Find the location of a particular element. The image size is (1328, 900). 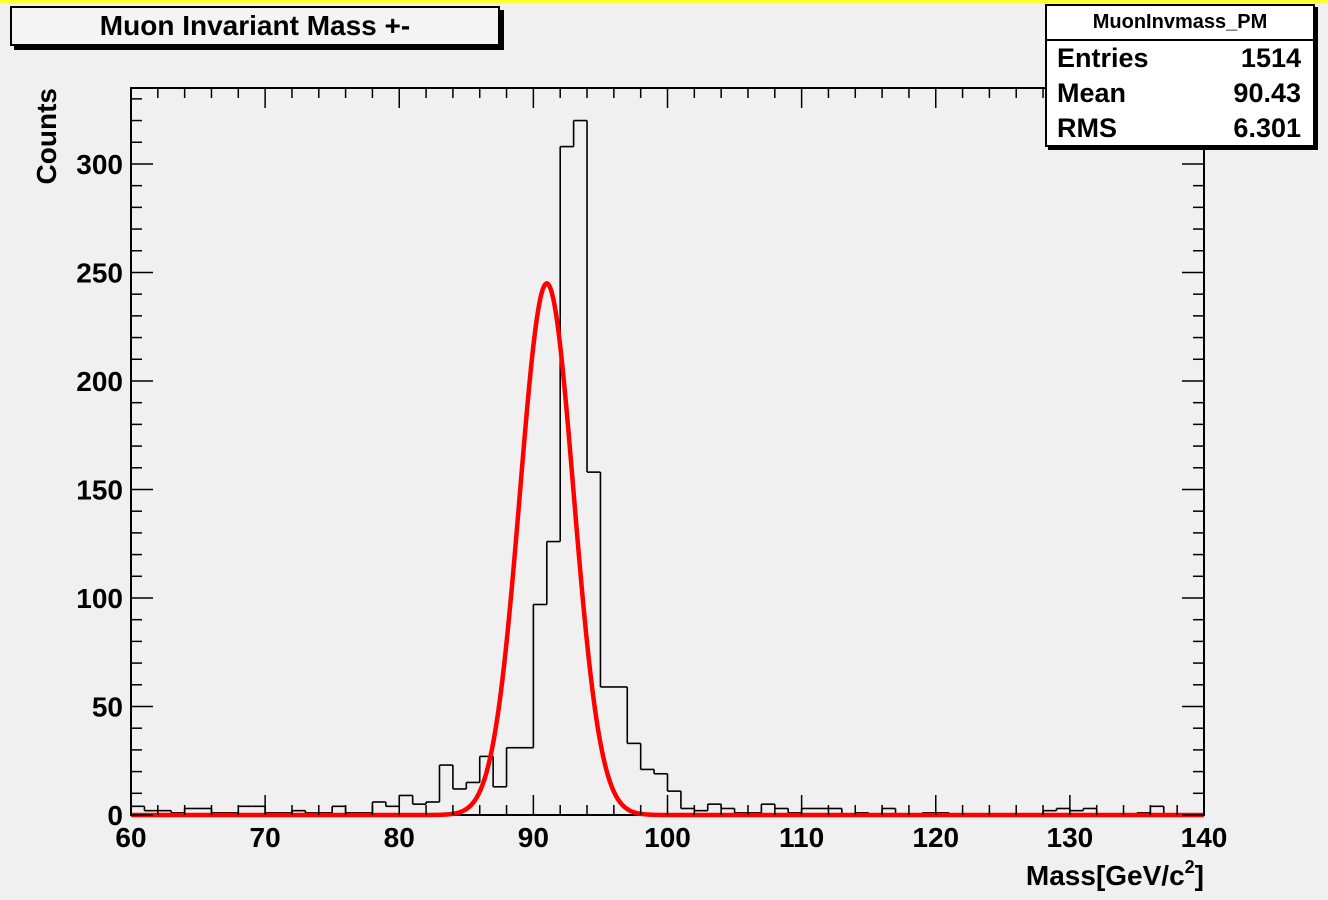

x-tick-label: 140 is located at coordinates (1204, 837).